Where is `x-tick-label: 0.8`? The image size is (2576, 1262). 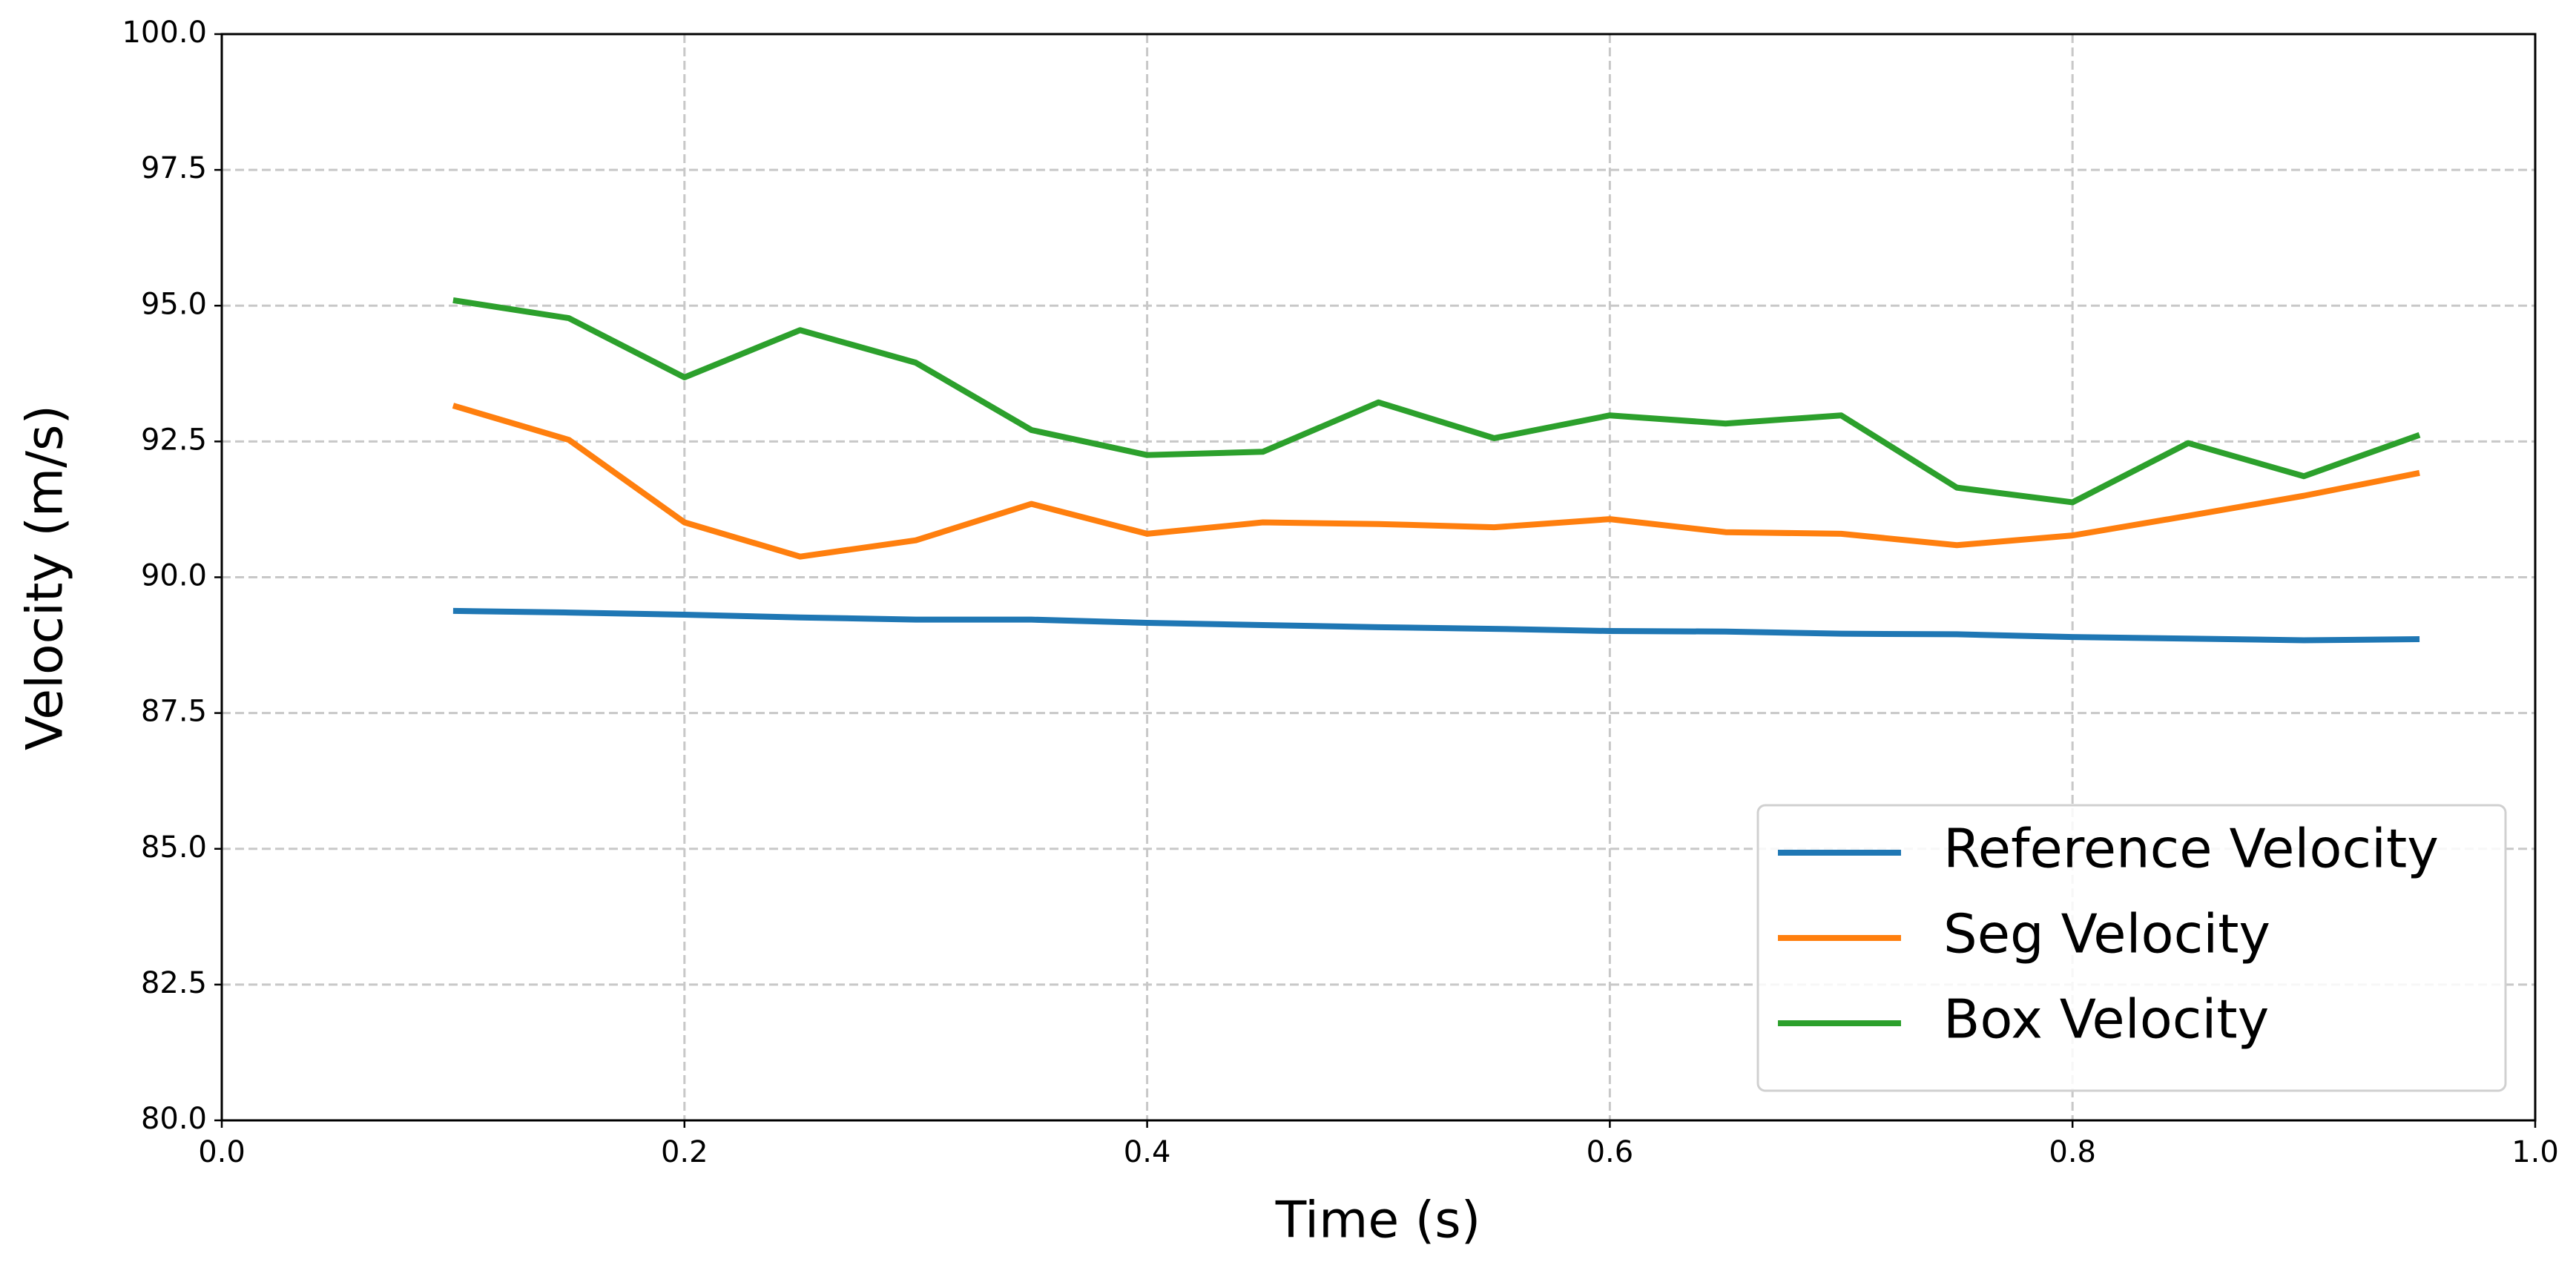
x-tick-label: 0.8 is located at coordinates (2072, 1152).